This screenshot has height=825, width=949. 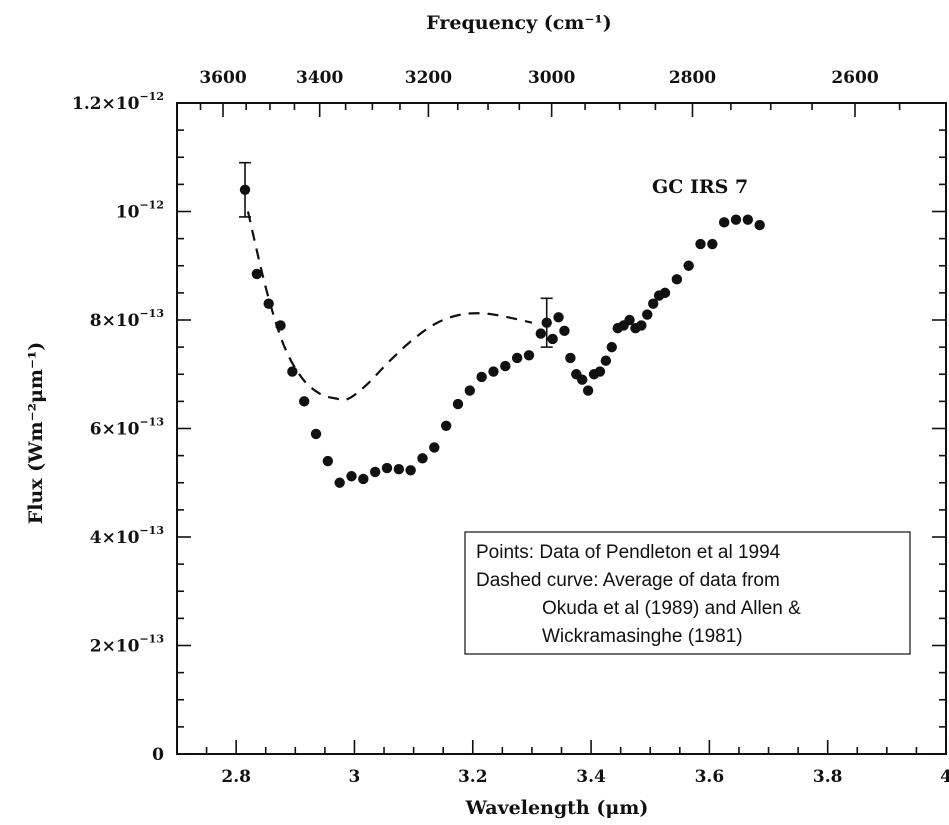 I want to click on x-tick-label: 2.8, so click(x=236, y=777).